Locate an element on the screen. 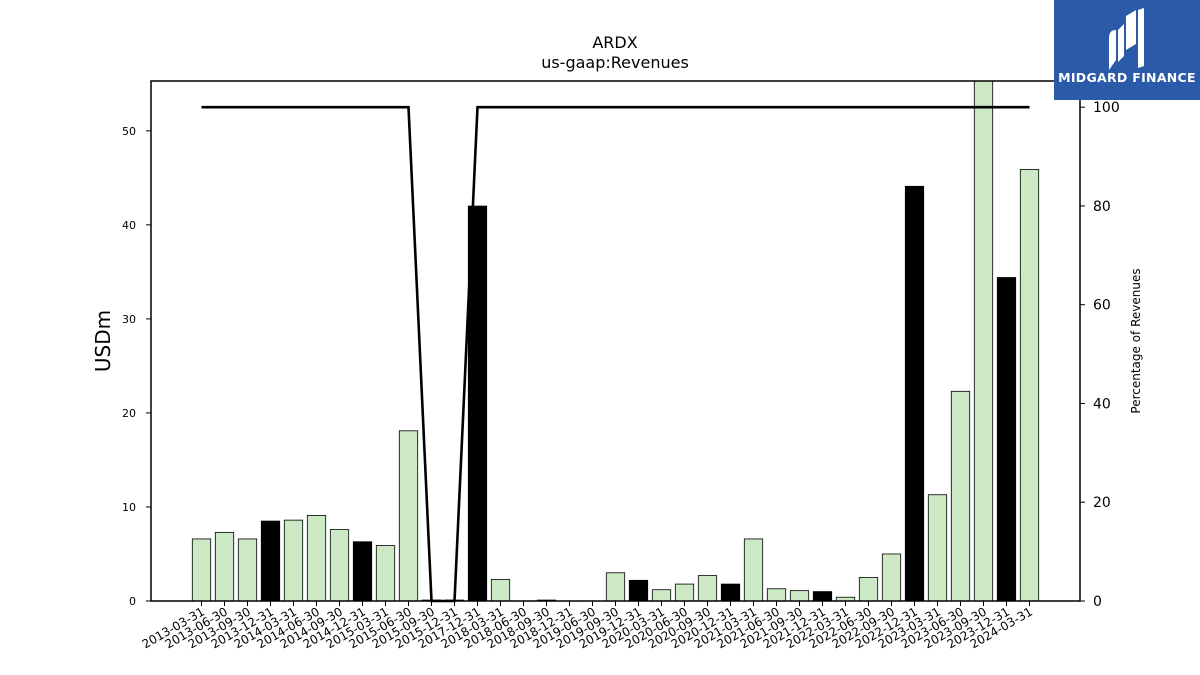 The width and height of the screenshot is (1200, 675). midgard-logo-icon is located at coordinates (1126, 39).